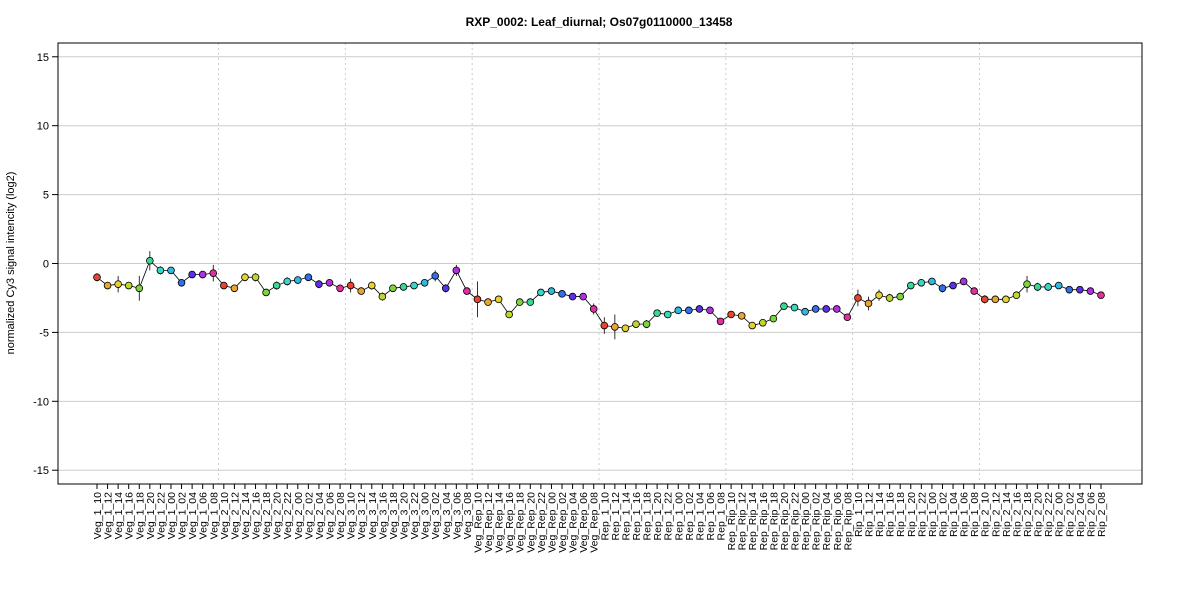 The height and width of the screenshot is (600, 1200). What do you see at coordinates (700, 516) in the screenshot?
I see `x-tick-label: Rep_1_04` at bounding box center [700, 516].